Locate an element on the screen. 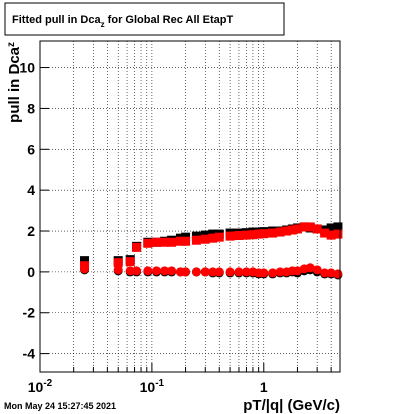 This screenshot has height=414, width=400. x-tick-label: 10⁻² is located at coordinates (40, 386).